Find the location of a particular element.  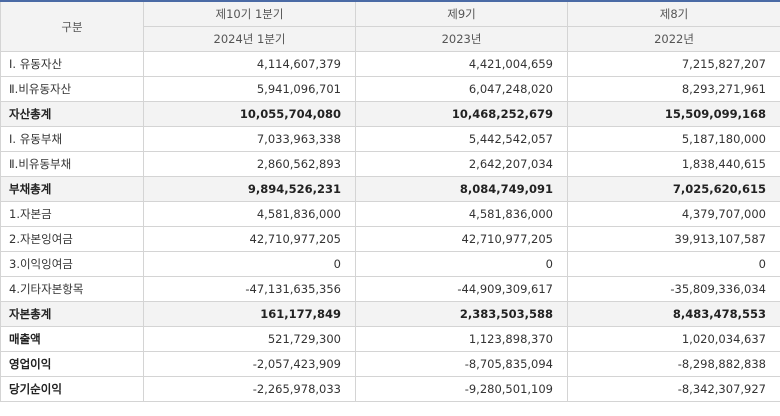

row-value: 7,215,827,207 is located at coordinates (673, 64).